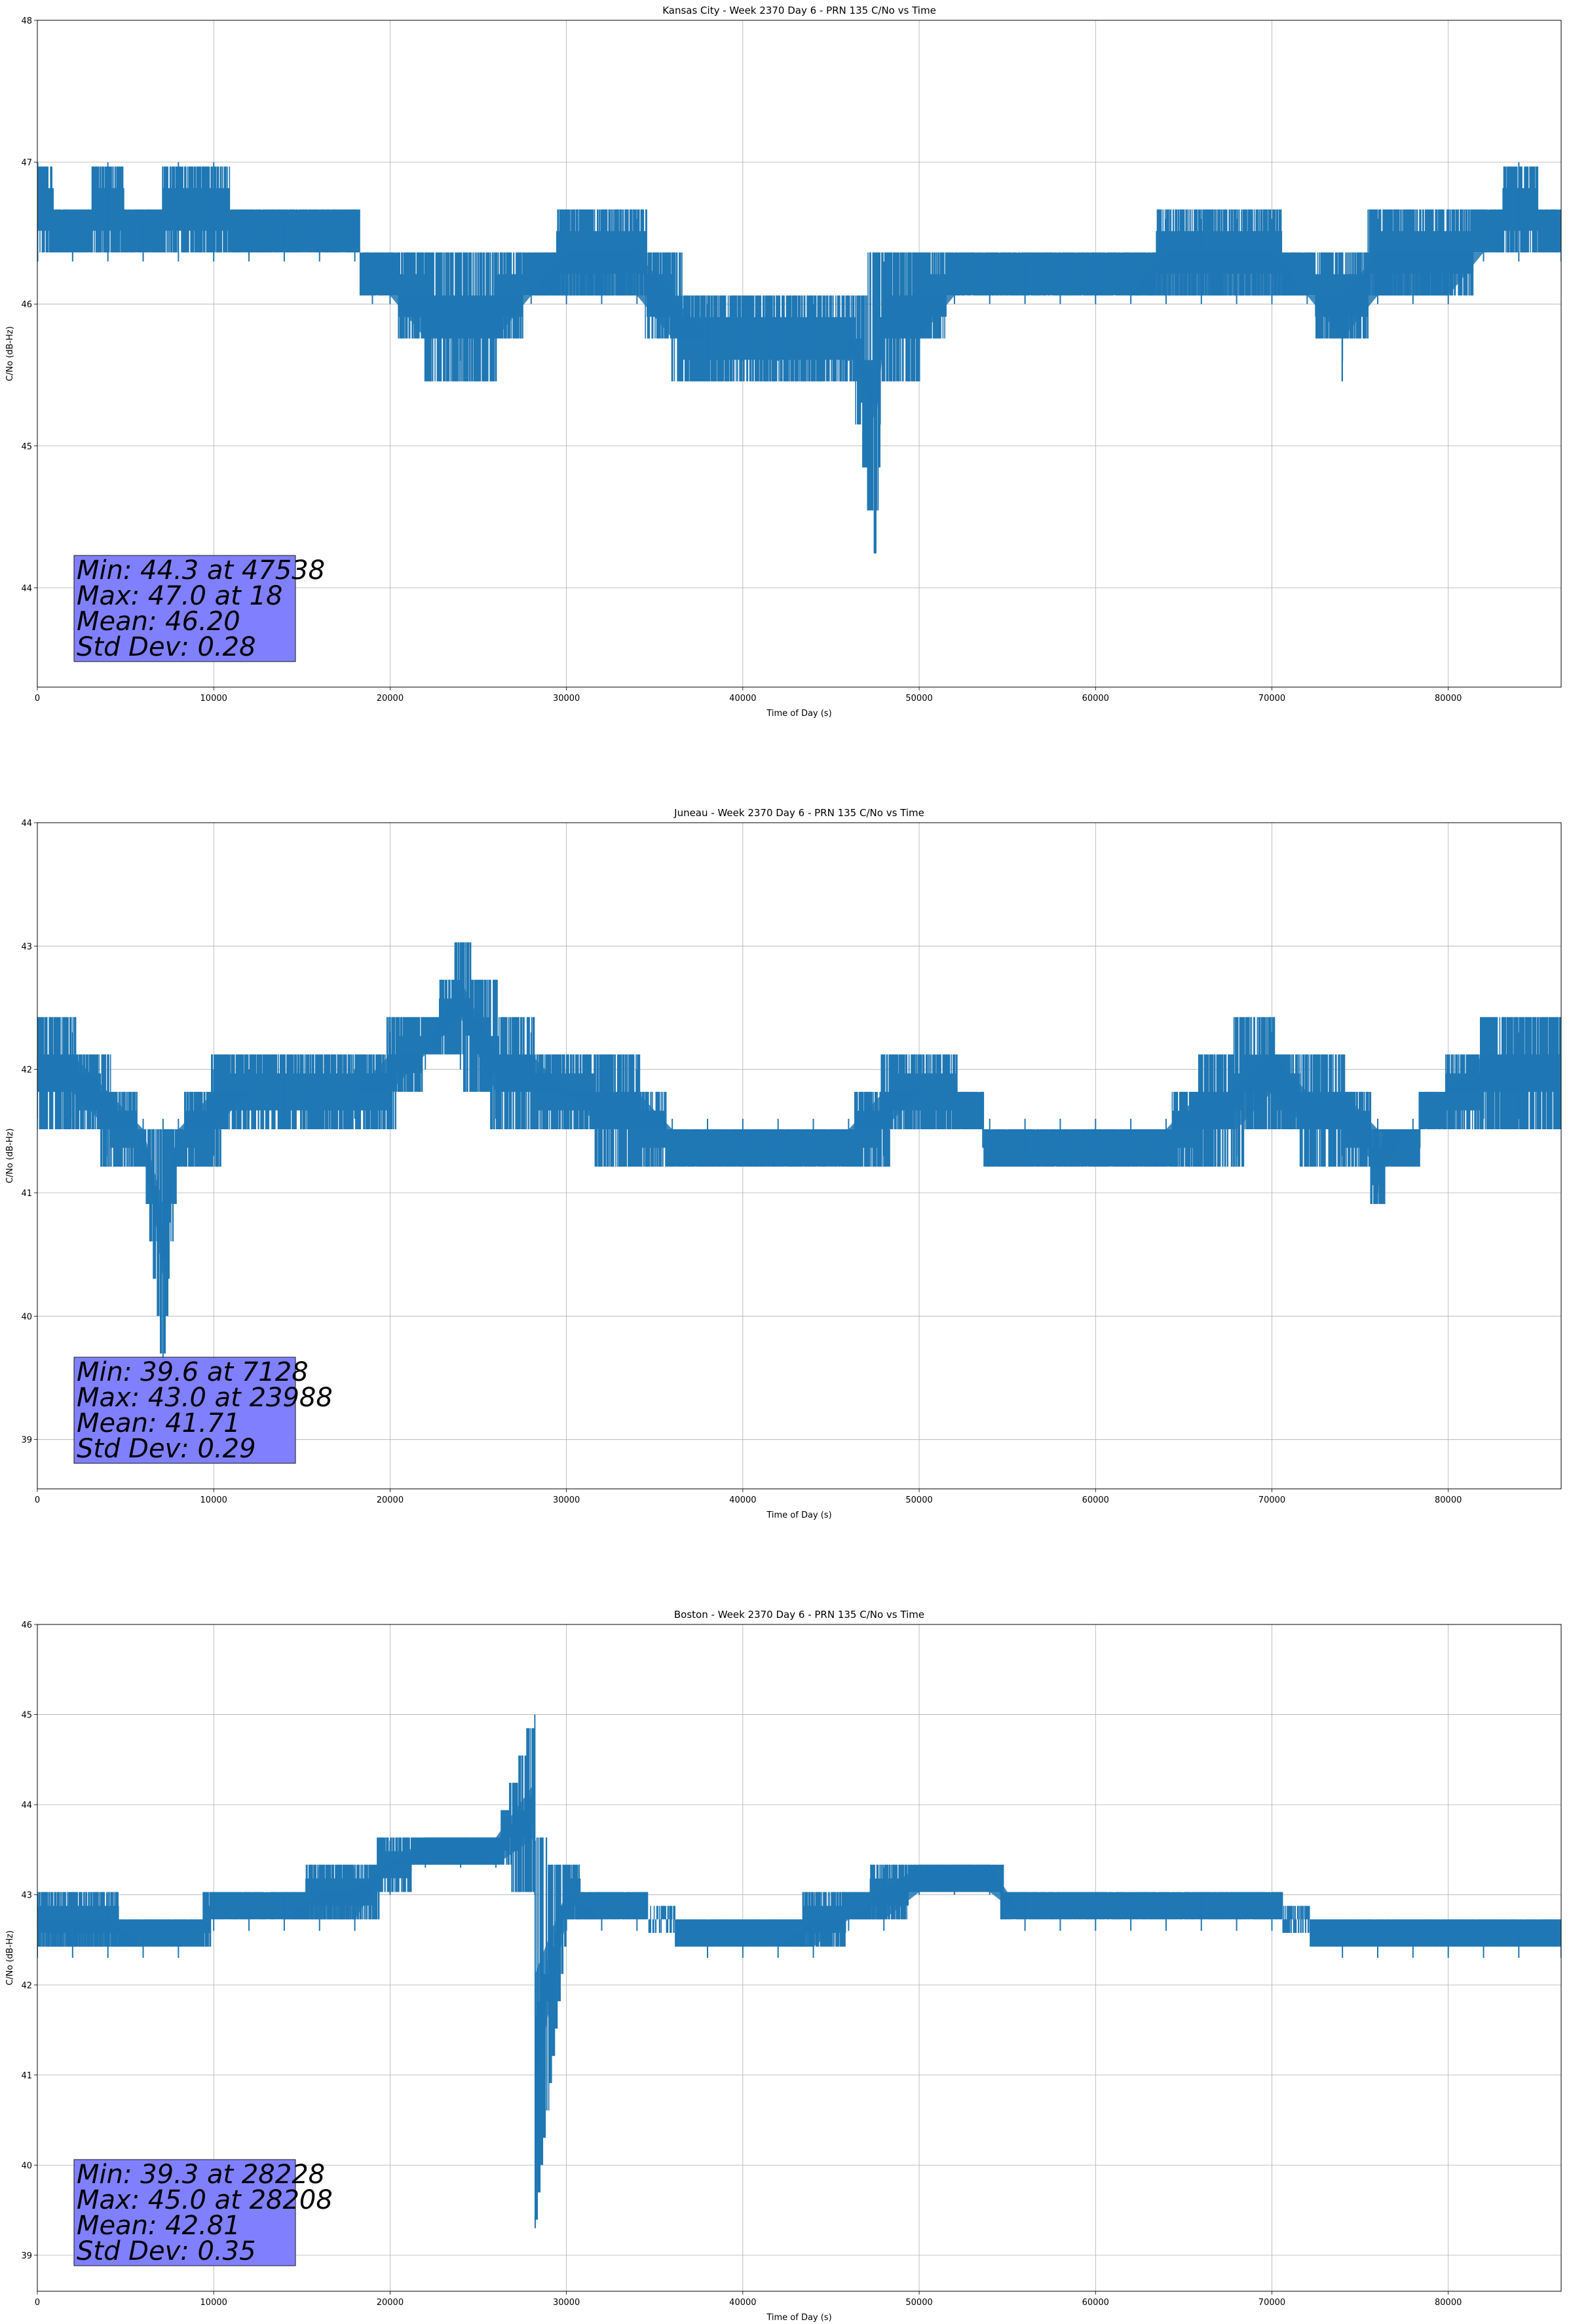  What do you see at coordinates (166, 2251) in the screenshot?
I see `stats-text: Std Dev: 0.35` at bounding box center [166, 2251].